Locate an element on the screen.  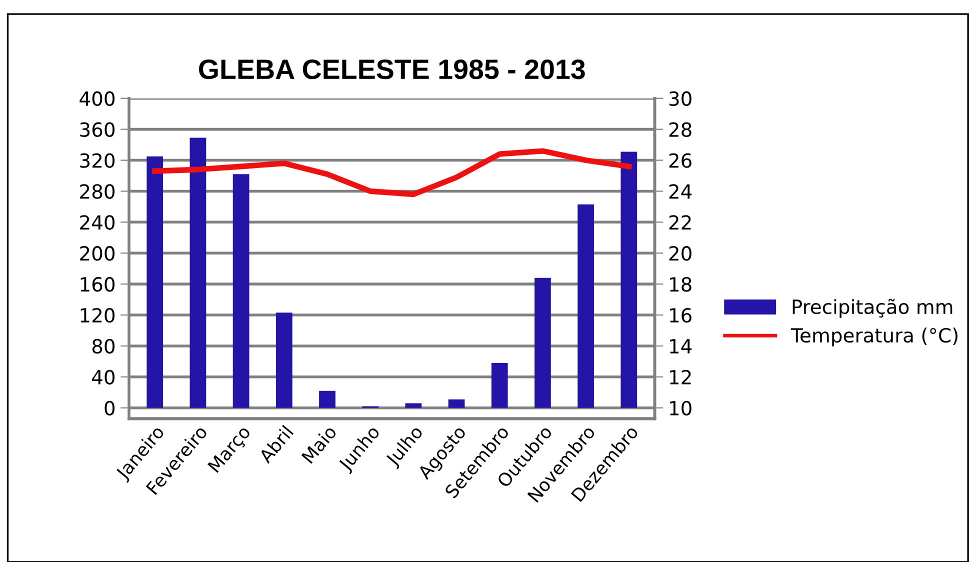
y2-tick-label: 16 is located at coordinates (681, 315).